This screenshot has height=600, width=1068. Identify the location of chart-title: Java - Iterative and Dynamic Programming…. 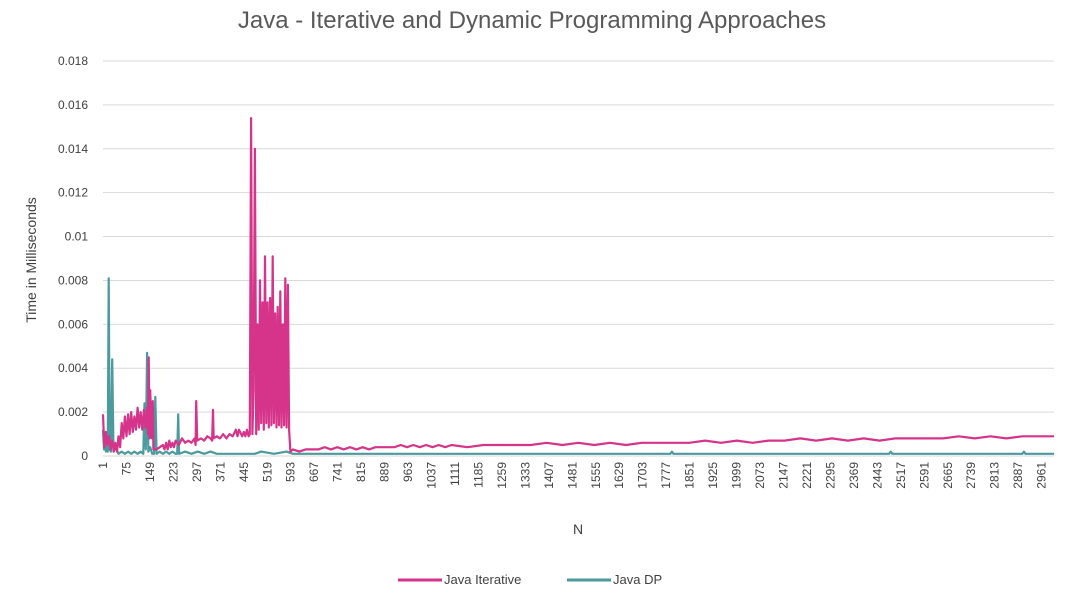
(532, 20).